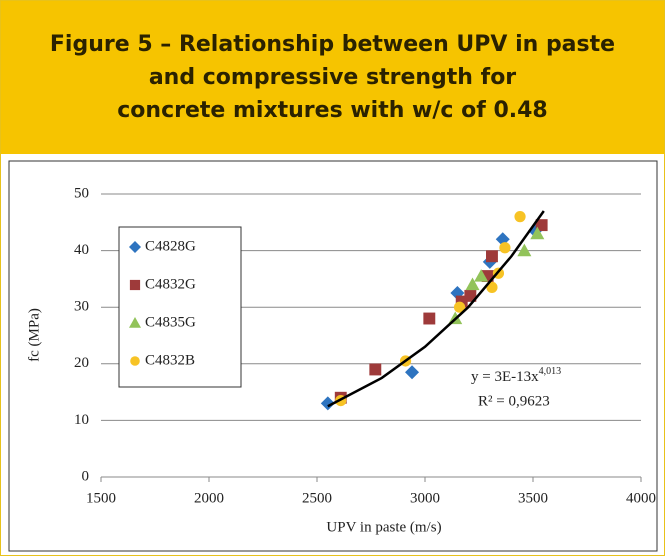 Image resolution: width=665 pixels, height=556 pixels. What do you see at coordinates (170, 246) in the screenshot?
I see `legend-label: C4828G` at bounding box center [170, 246].